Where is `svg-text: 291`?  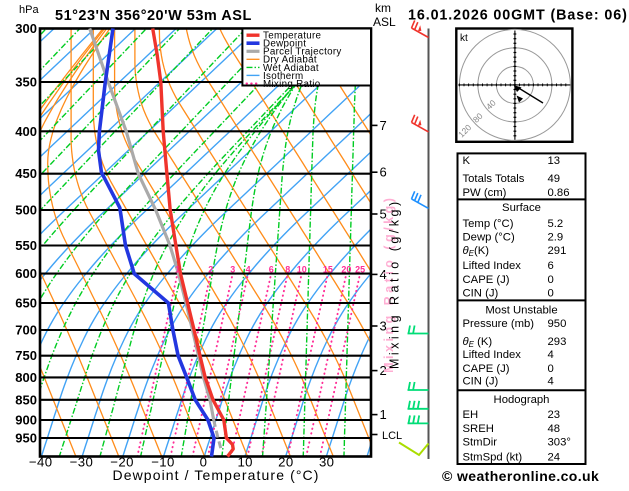
svg-text: 291 is located at coordinates (557, 251).